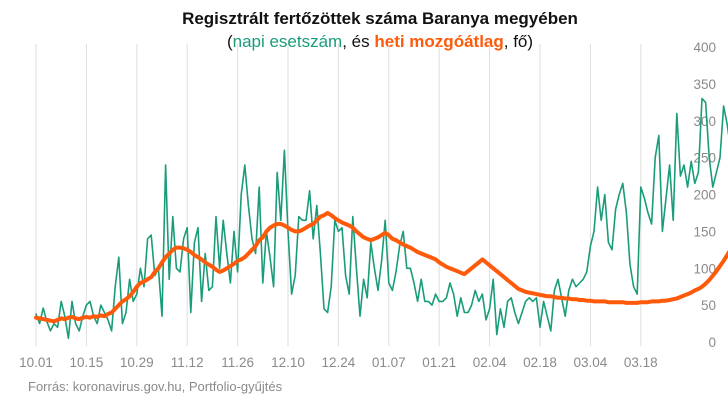  Describe the element at coordinates (518, 41) in the screenshot. I see `subtitle-close: , fő)` at that location.